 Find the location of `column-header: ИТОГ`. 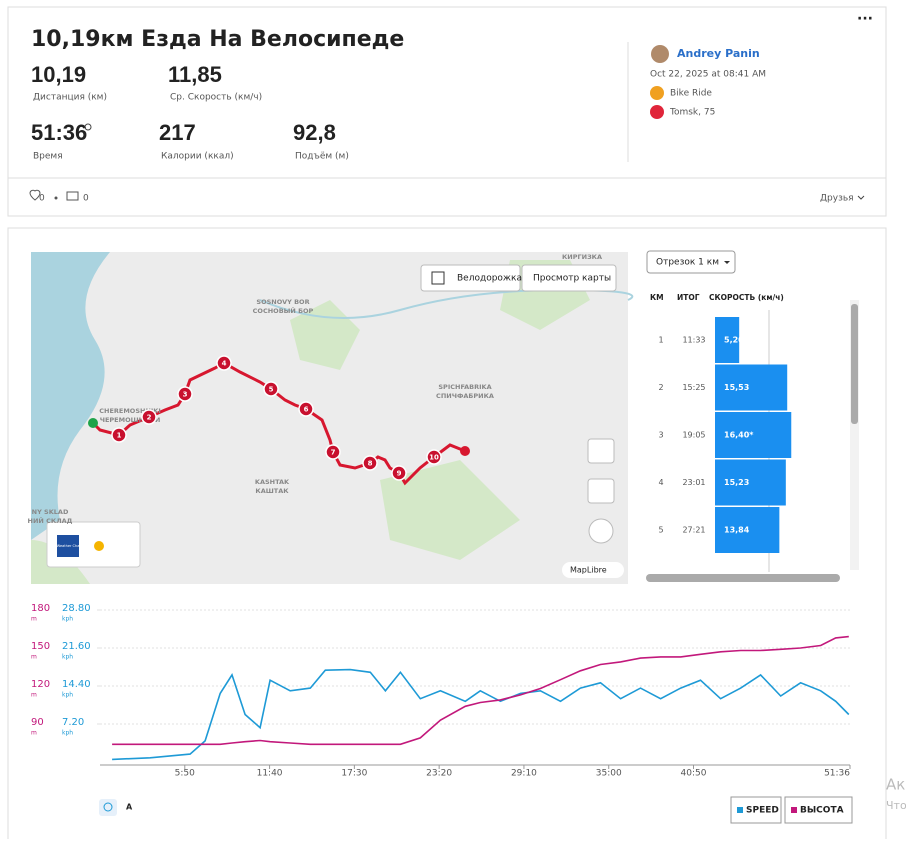

column-header: ИТОГ is located at coordinates (688, 297).